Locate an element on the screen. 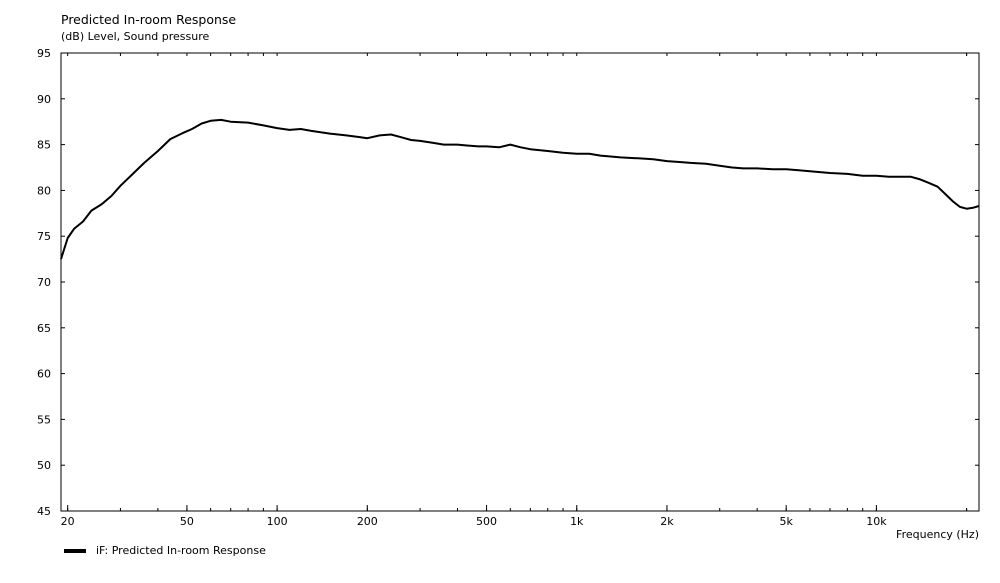 The image size is (1000, 583). y-tick-label: 50 is located at coordinates (44, 465).